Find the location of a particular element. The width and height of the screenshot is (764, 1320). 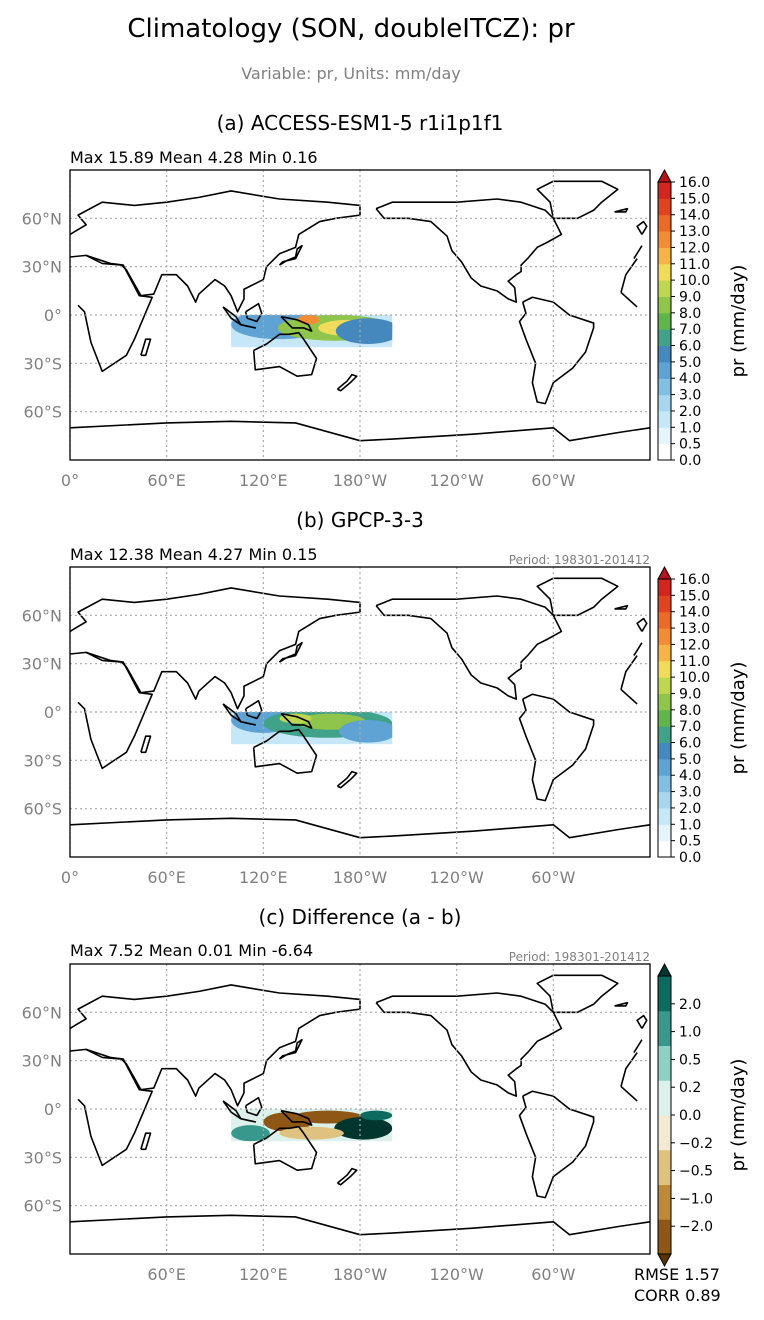

panel-c-stats: Max 7.52 Mean 0.01 Min -6.64 is located at coordinates (191, 950).